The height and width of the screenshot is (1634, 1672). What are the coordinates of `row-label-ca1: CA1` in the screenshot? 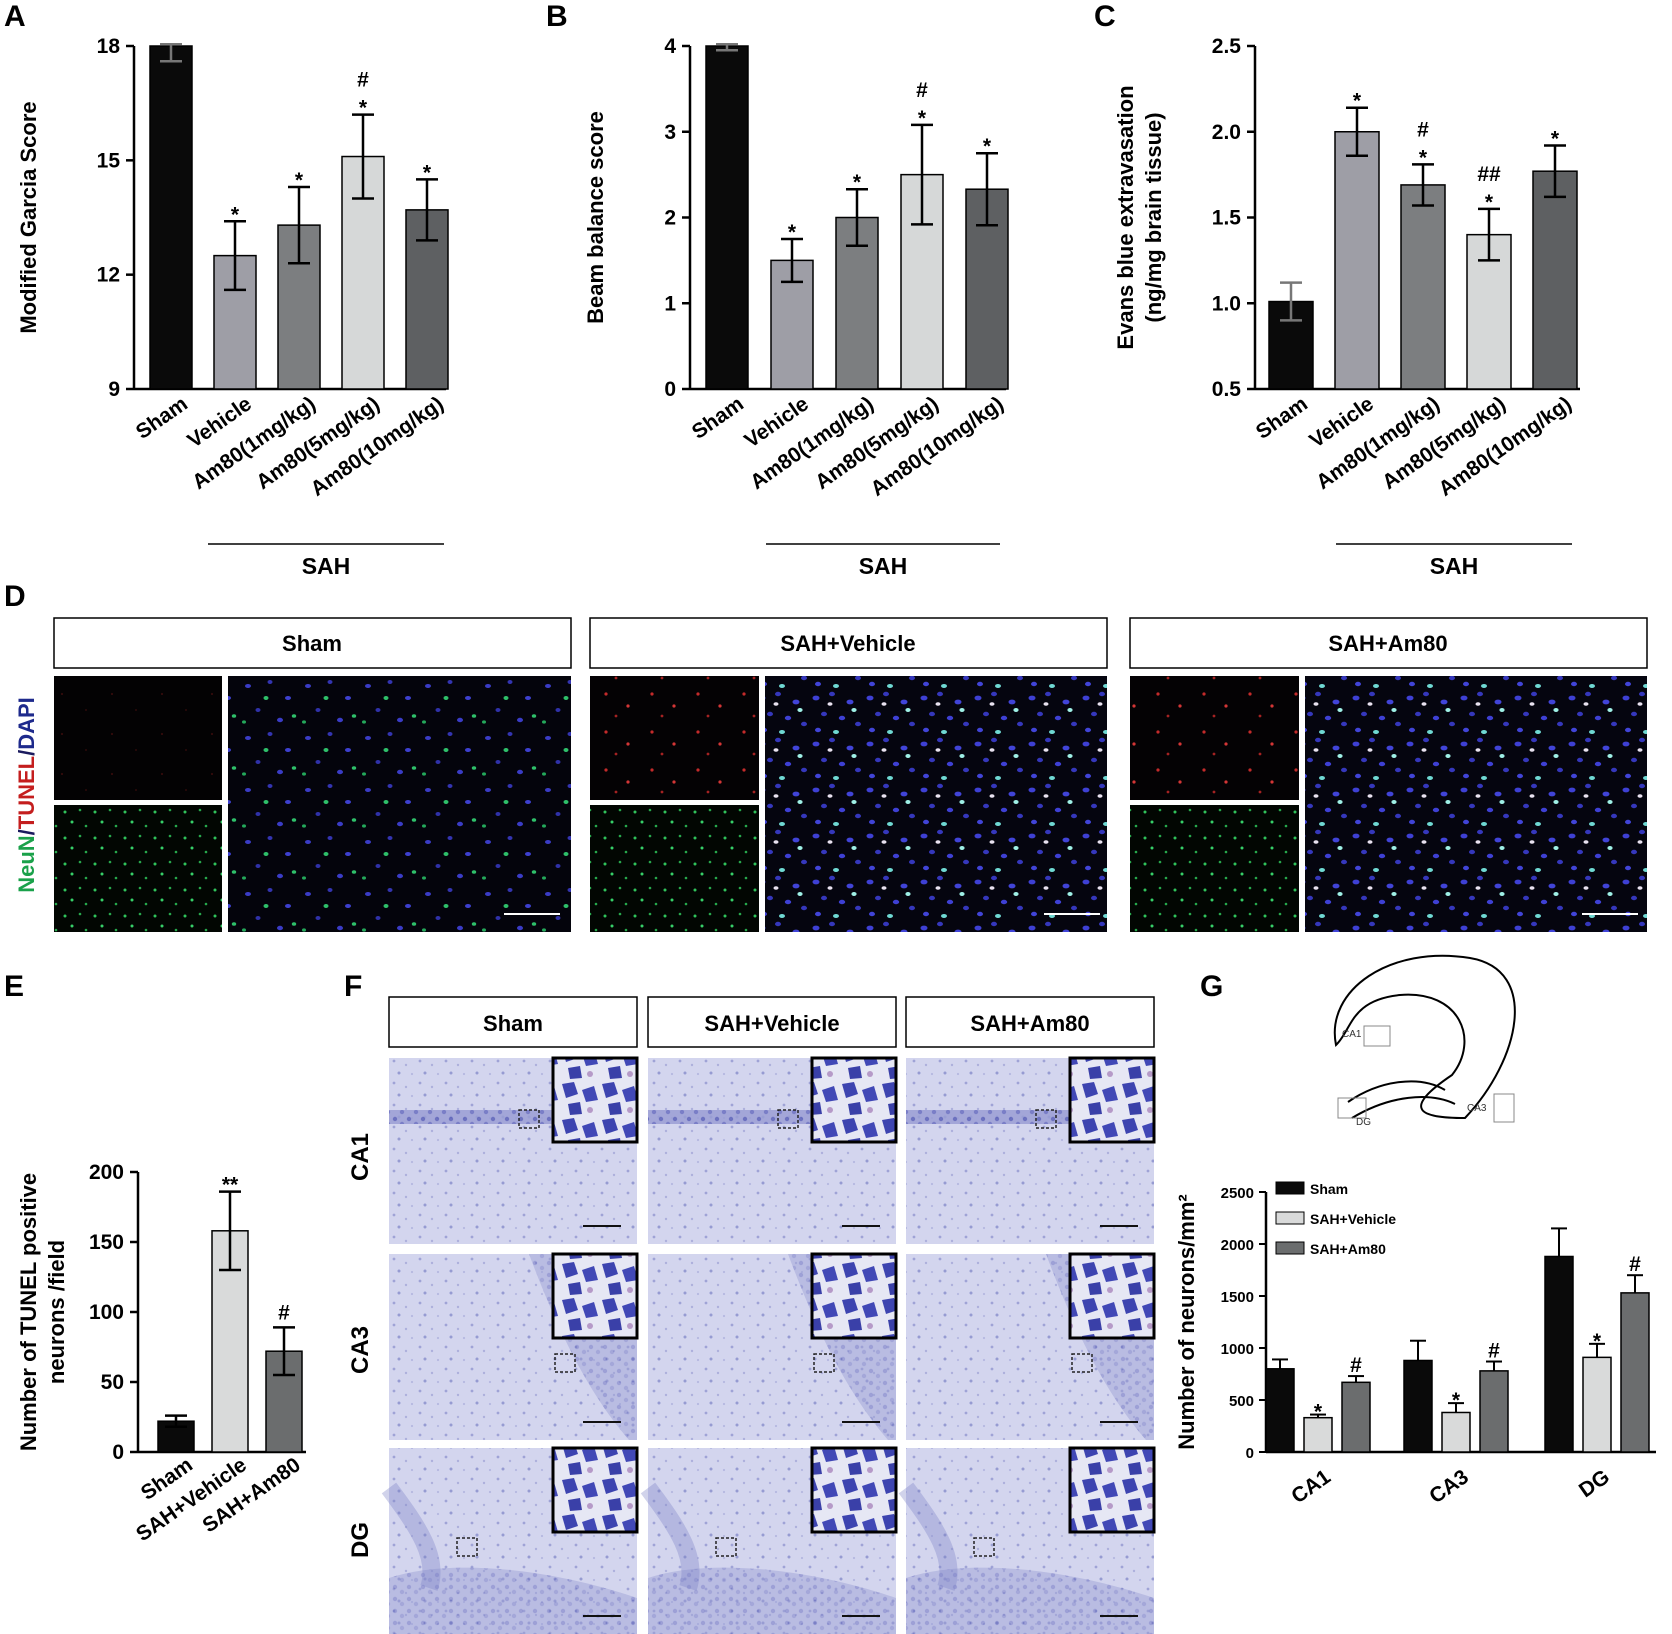 It's located at (360, 1157).